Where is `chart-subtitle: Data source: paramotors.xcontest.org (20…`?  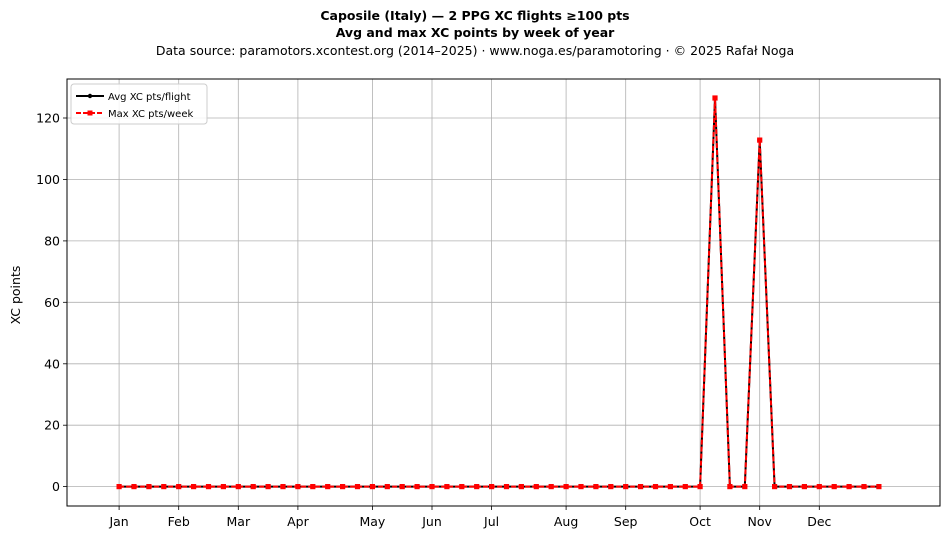
chart-subtitle: Data source: paramotors.xcontest.org (20… is located at coordinates (475, 50).